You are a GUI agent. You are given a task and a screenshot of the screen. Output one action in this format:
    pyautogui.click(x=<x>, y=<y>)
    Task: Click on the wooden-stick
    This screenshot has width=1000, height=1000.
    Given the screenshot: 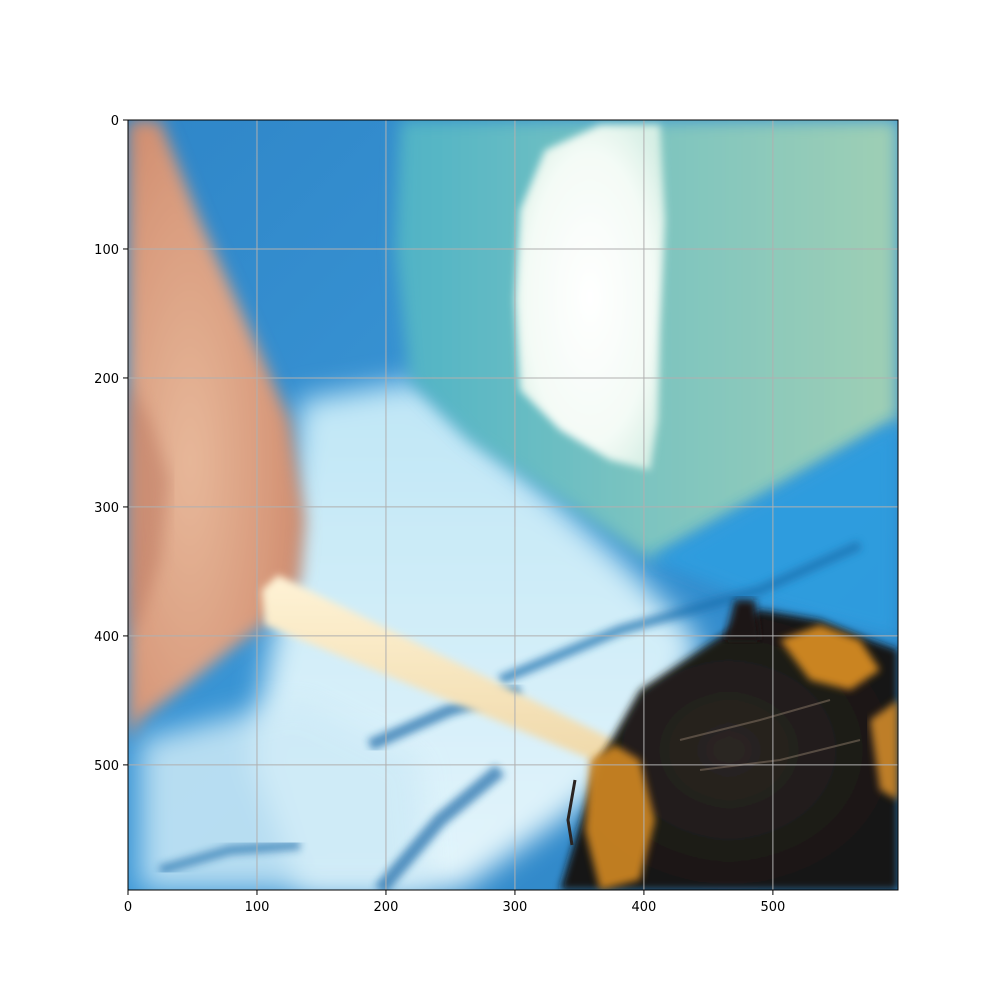 What is the action you would take?
    pyautogui.click(x=446, y=671)
    